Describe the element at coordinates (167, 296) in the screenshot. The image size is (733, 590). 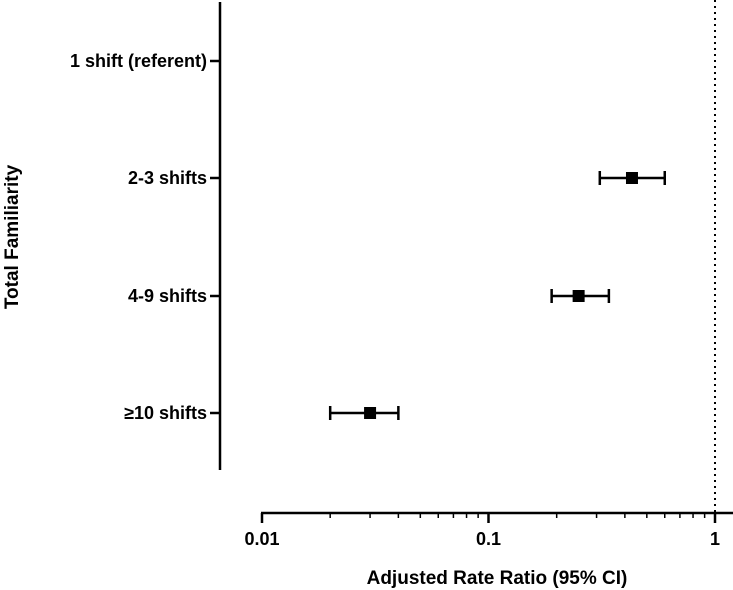
I see `category-label: 4-9 shifts` at that location.